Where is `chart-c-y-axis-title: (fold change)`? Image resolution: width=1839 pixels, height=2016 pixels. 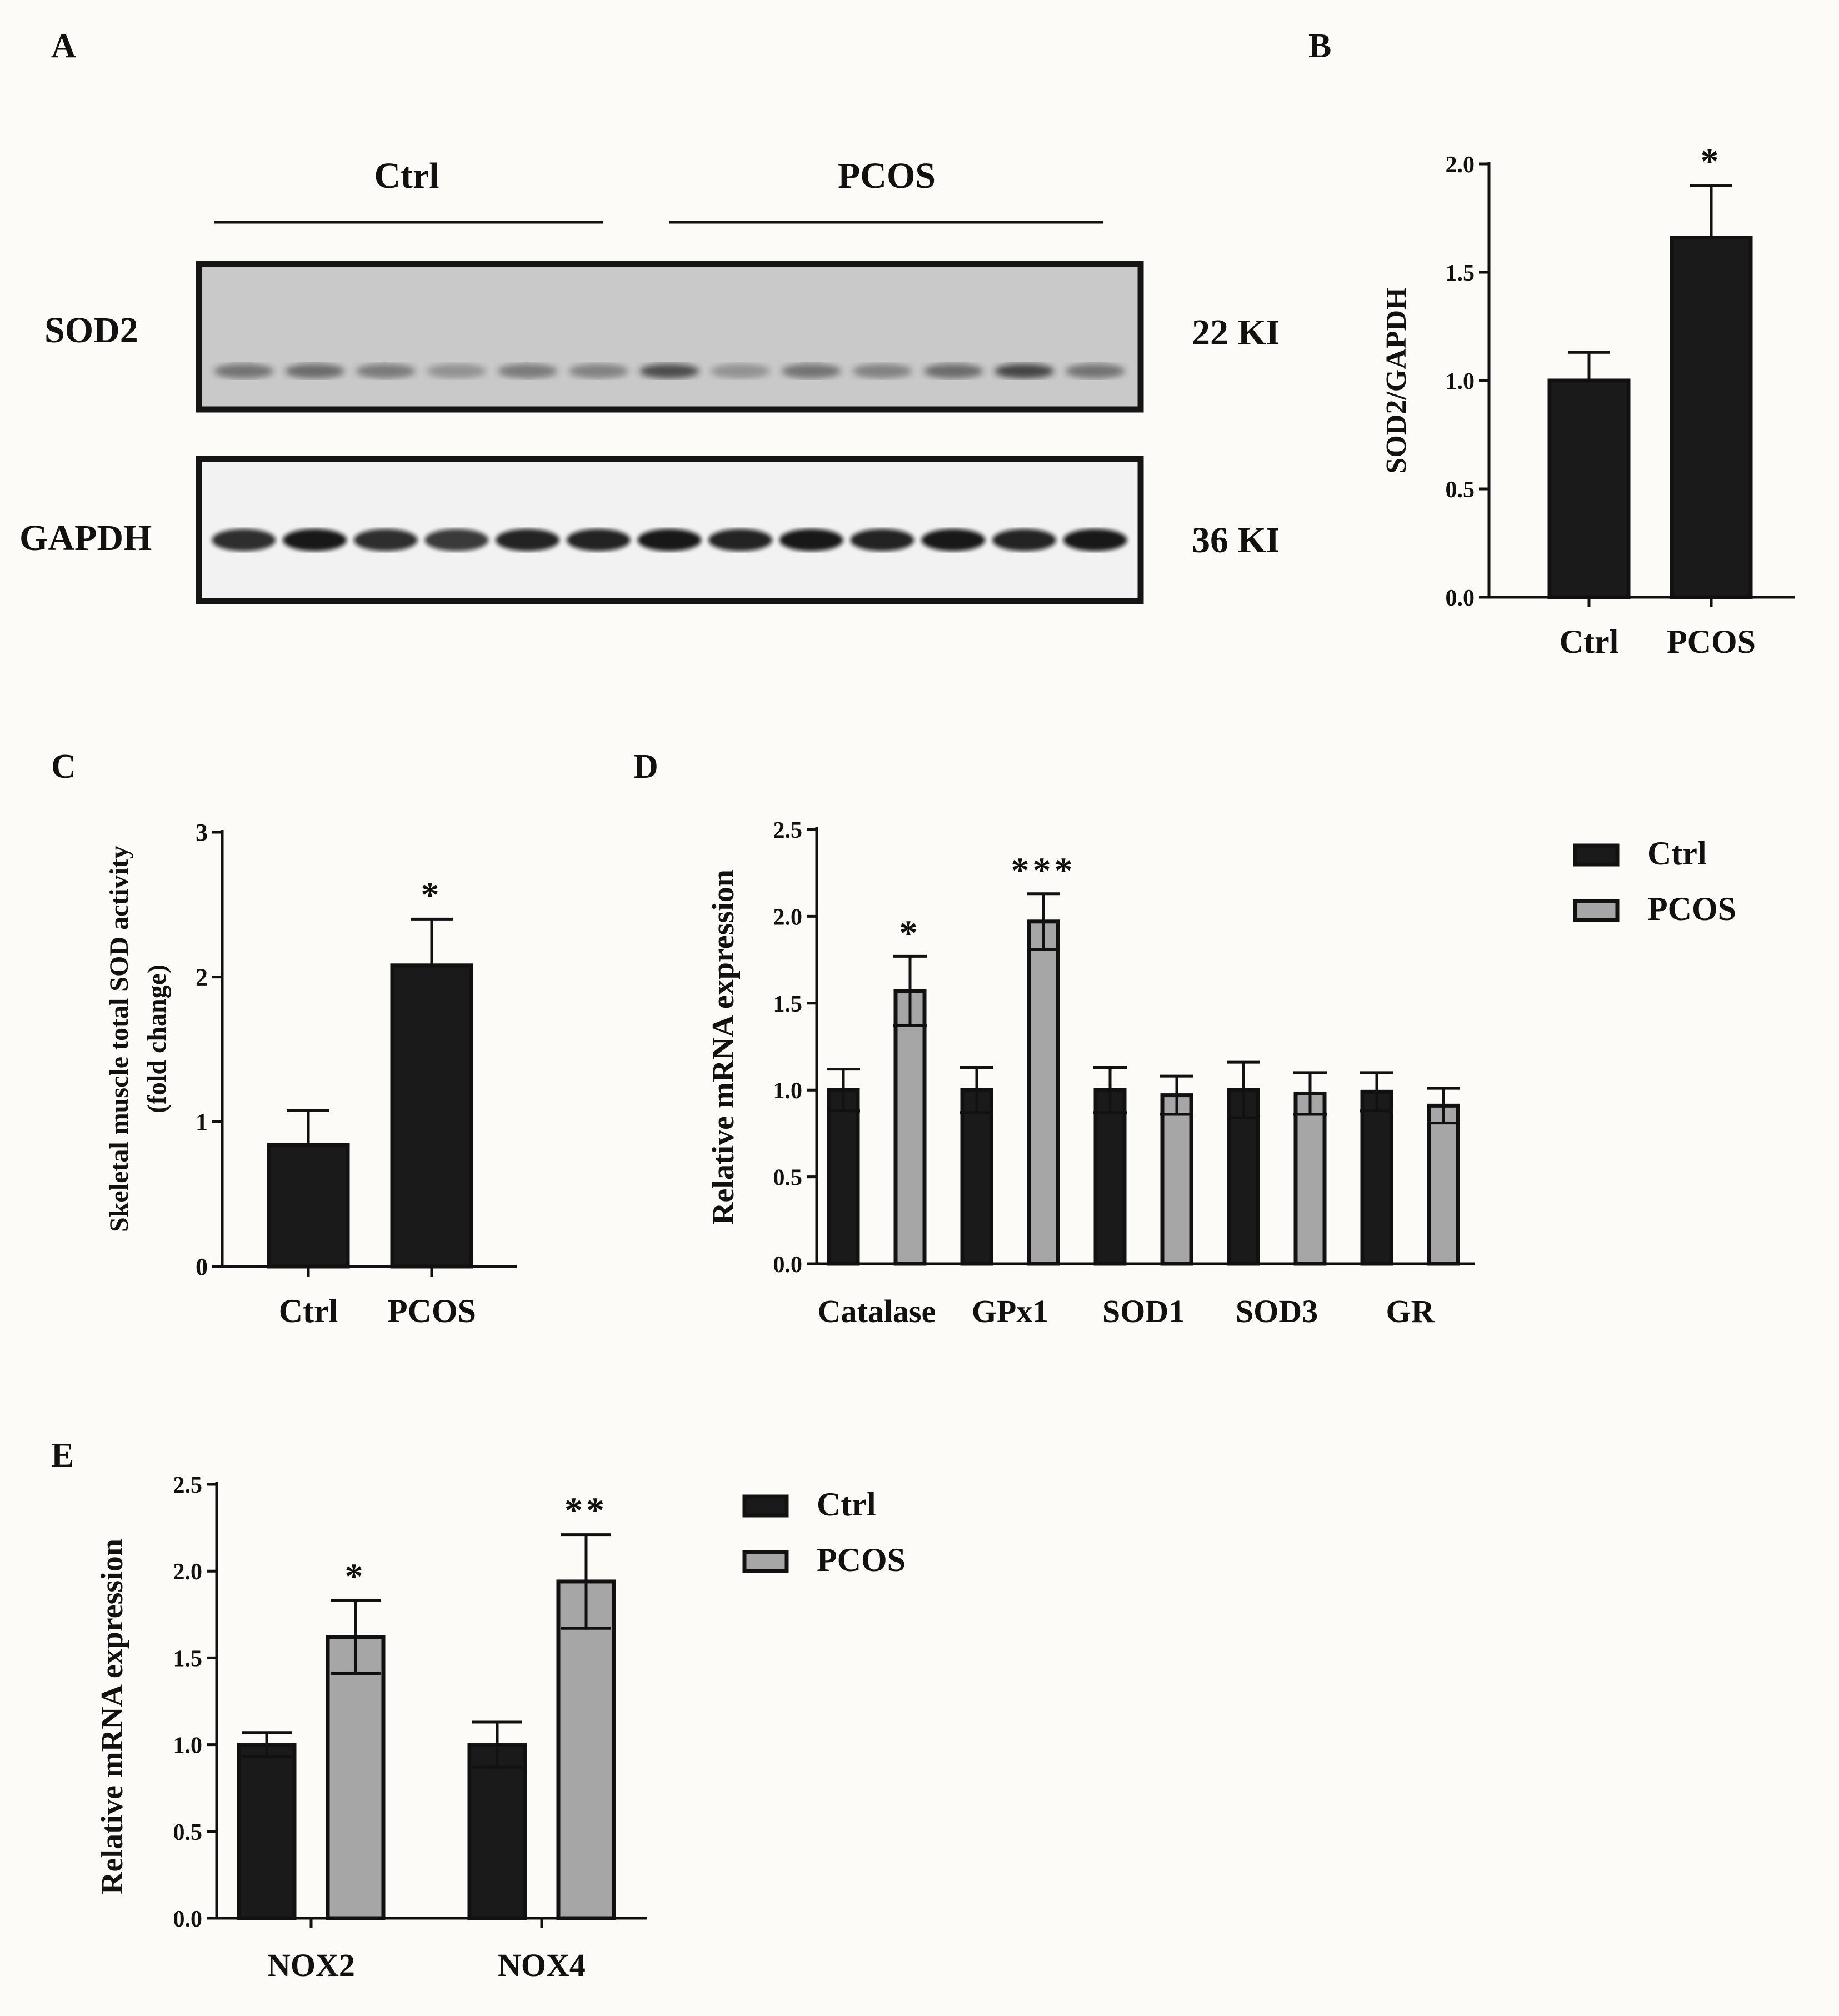 chart-c-y-axis-title: (fold change) is located at coordinates (157, 1038).